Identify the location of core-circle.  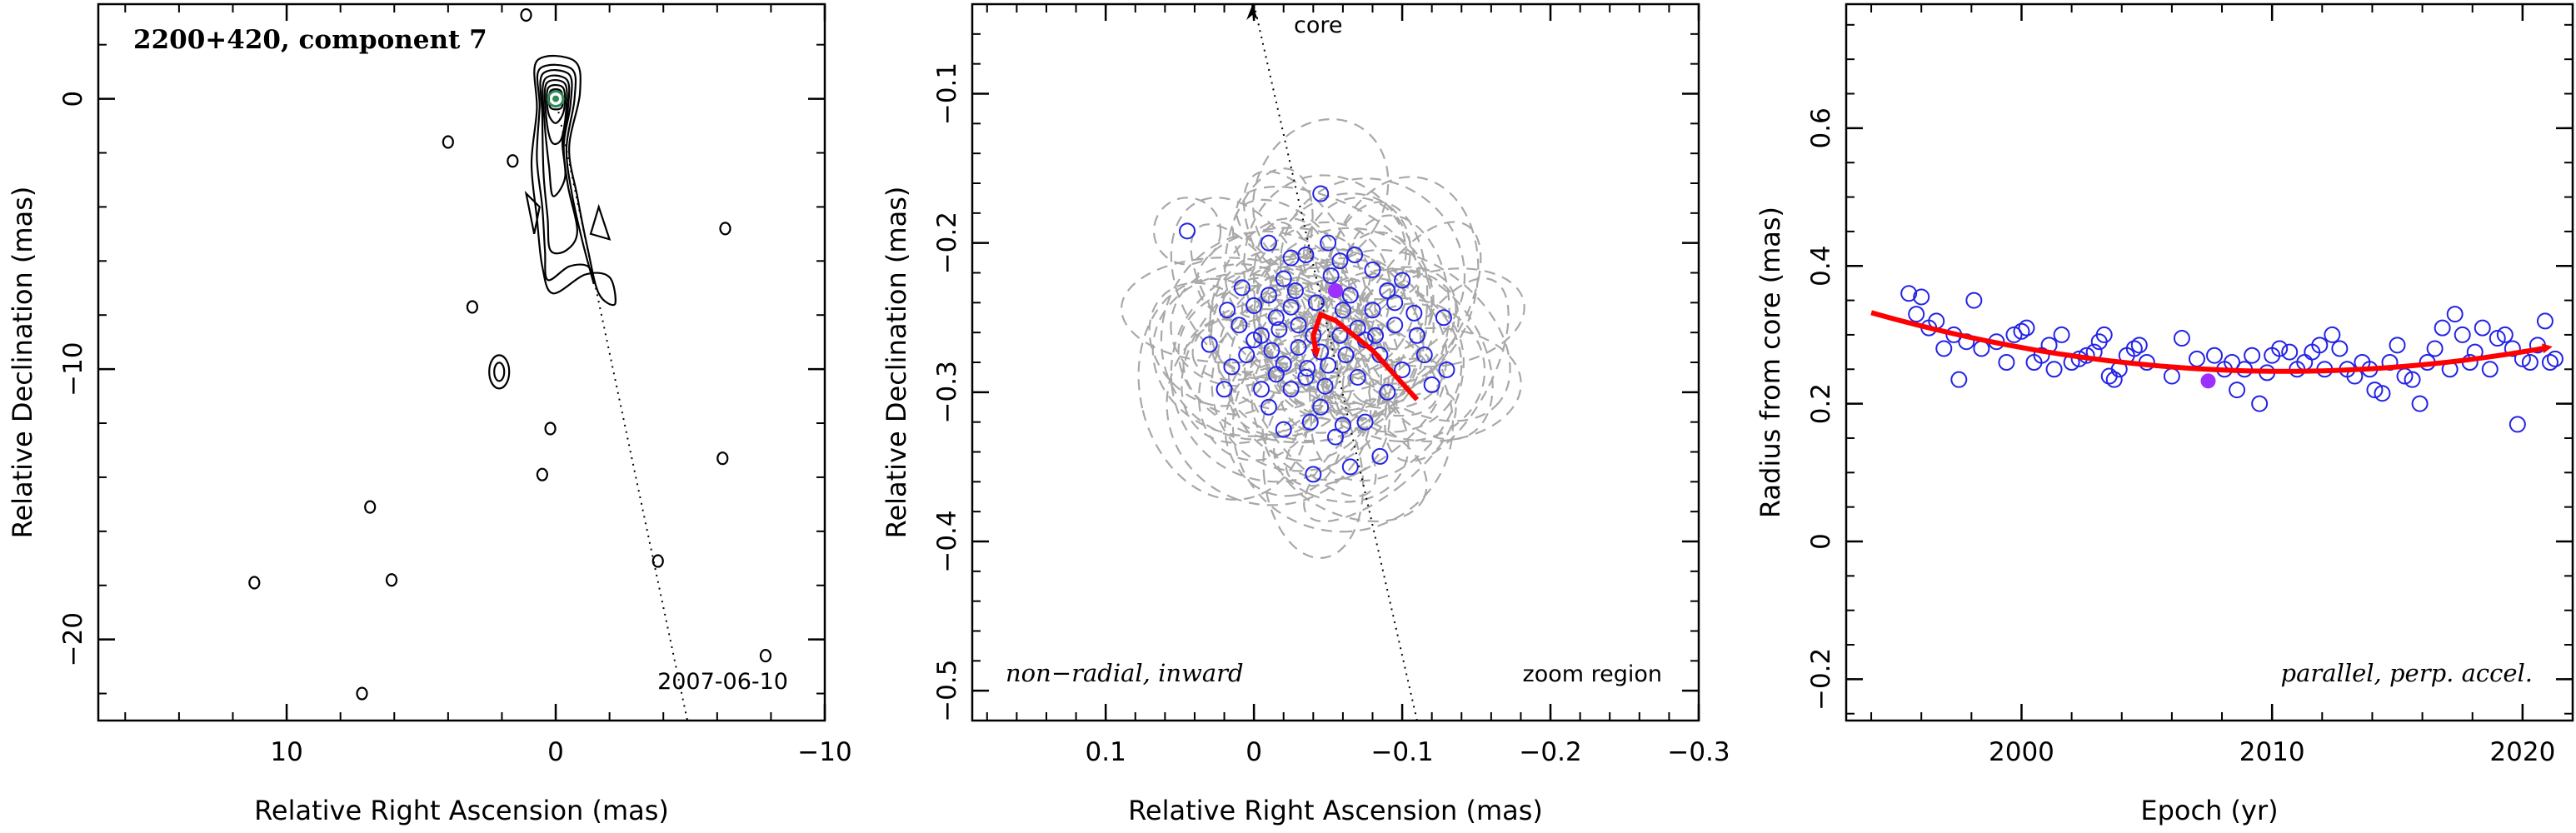
(556, 99).